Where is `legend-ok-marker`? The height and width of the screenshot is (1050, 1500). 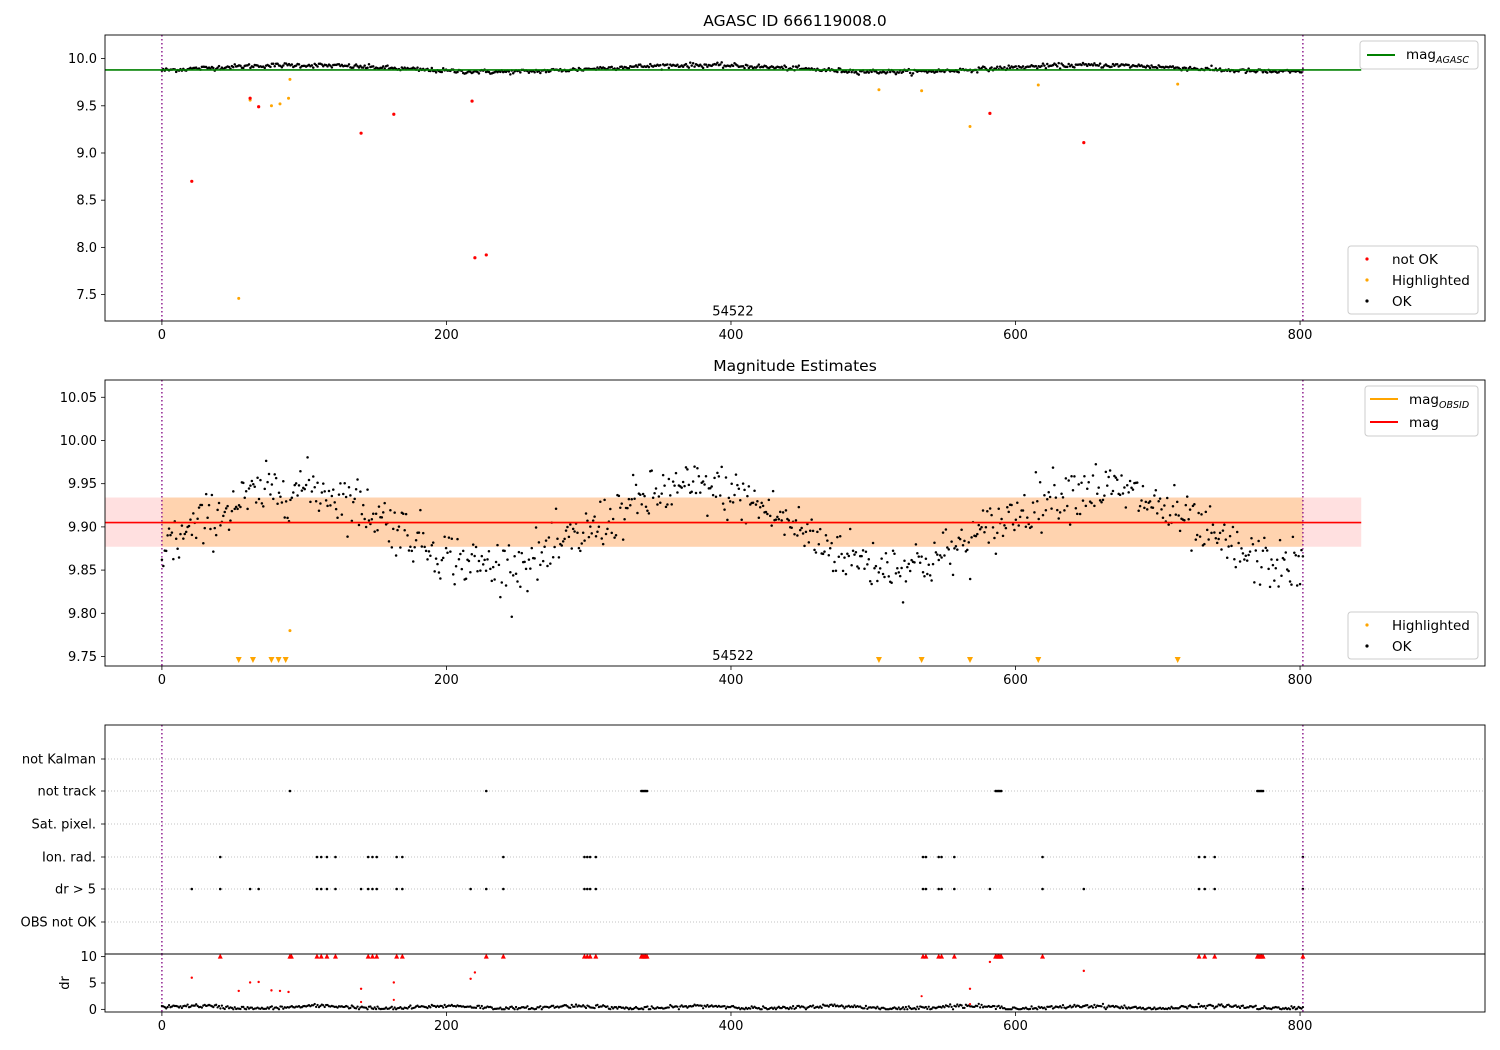
legend-ok-marker is located at coordinates (1367, 301).